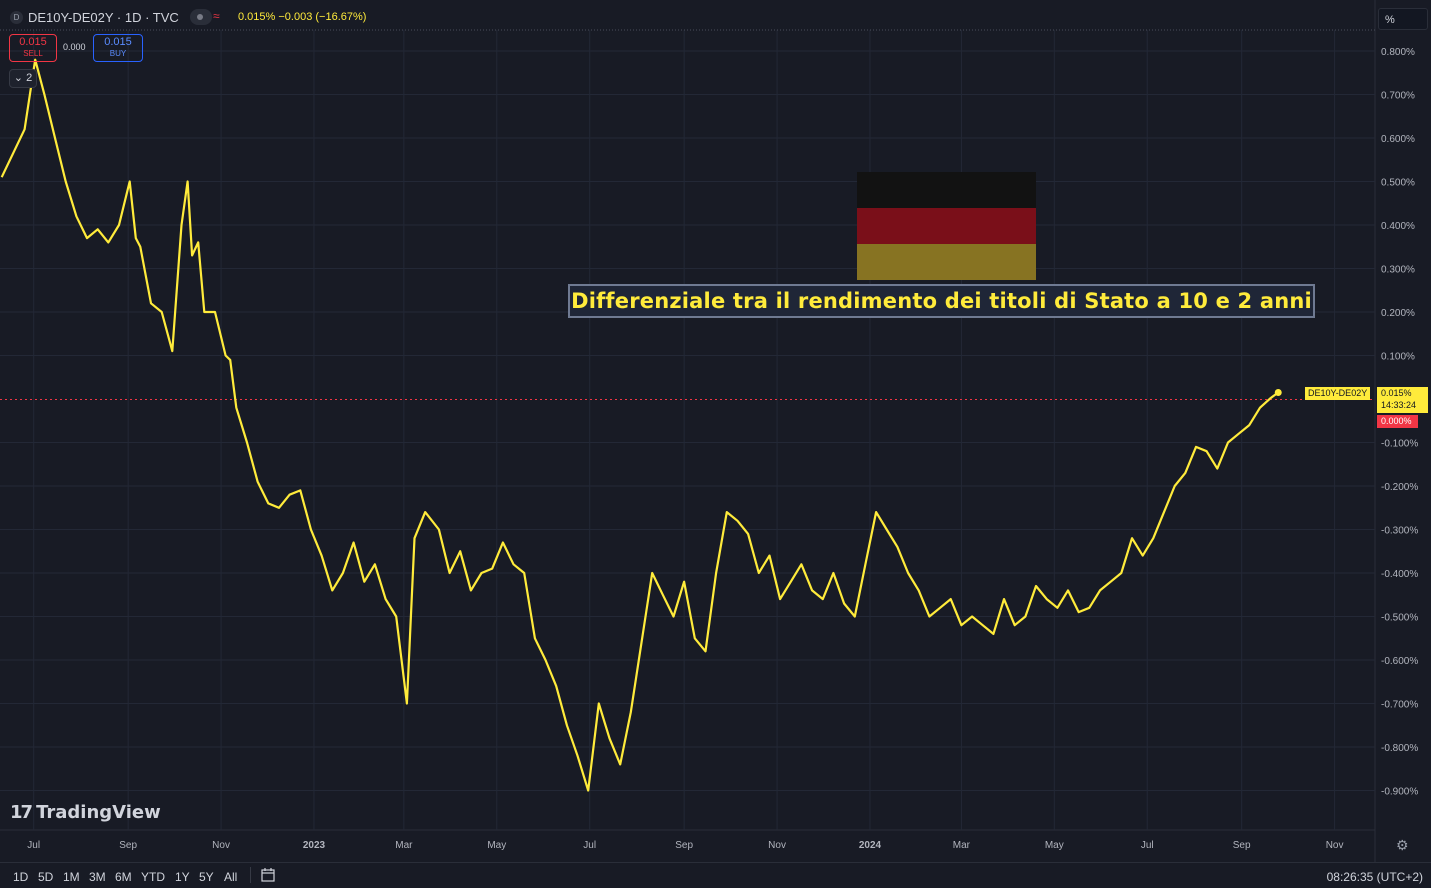  I want to click on range-6m: 6M, so click(123, 877).